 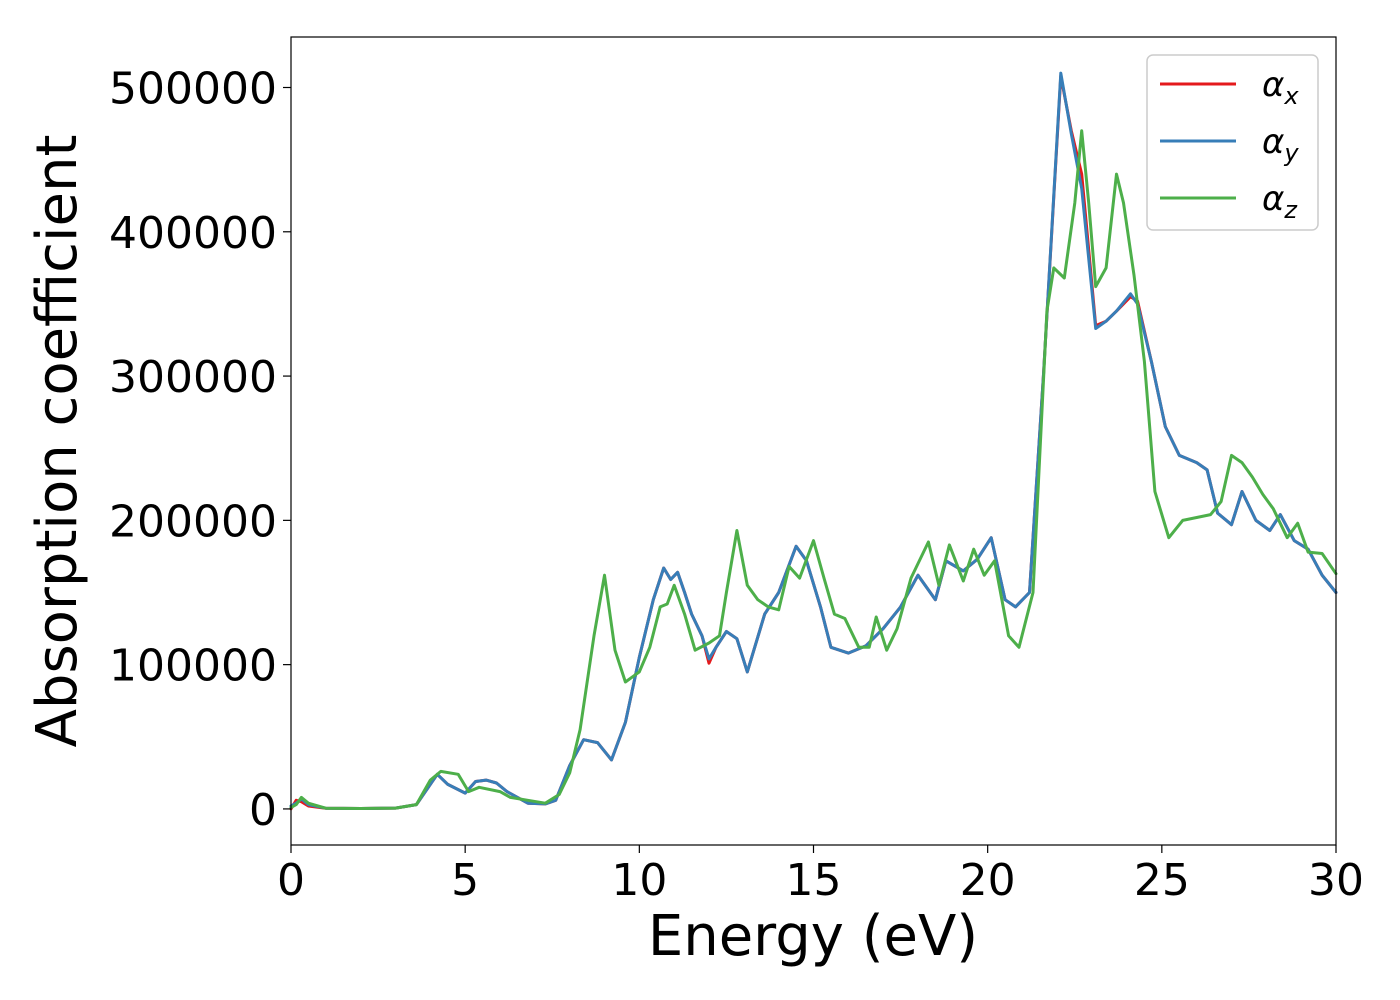 What do you see at coordinates (193, 377) in the screenshot?
I see `y-tick-label: 300000` at bounding box center [193, 377].